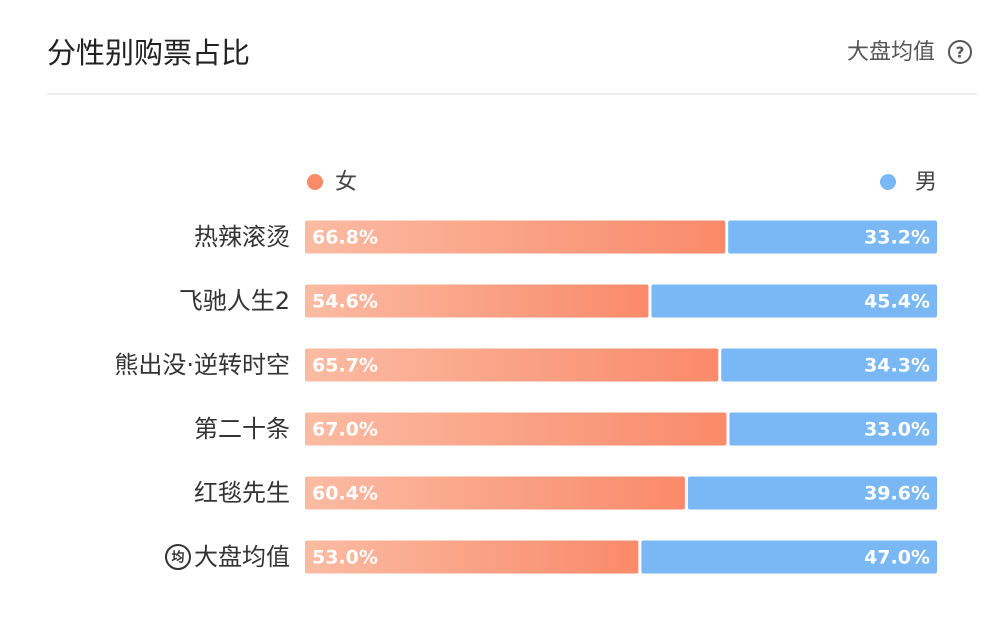  I want to click on category-label: 飞驰人生2, so click(234, 301).